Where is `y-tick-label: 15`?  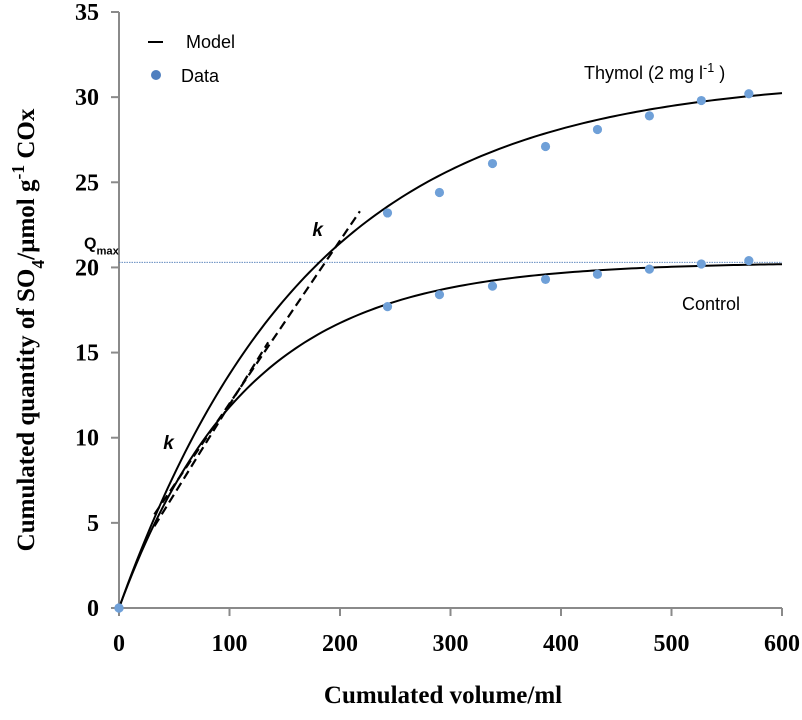 y-tick-label: 15 is located at coordinates (87, 354).